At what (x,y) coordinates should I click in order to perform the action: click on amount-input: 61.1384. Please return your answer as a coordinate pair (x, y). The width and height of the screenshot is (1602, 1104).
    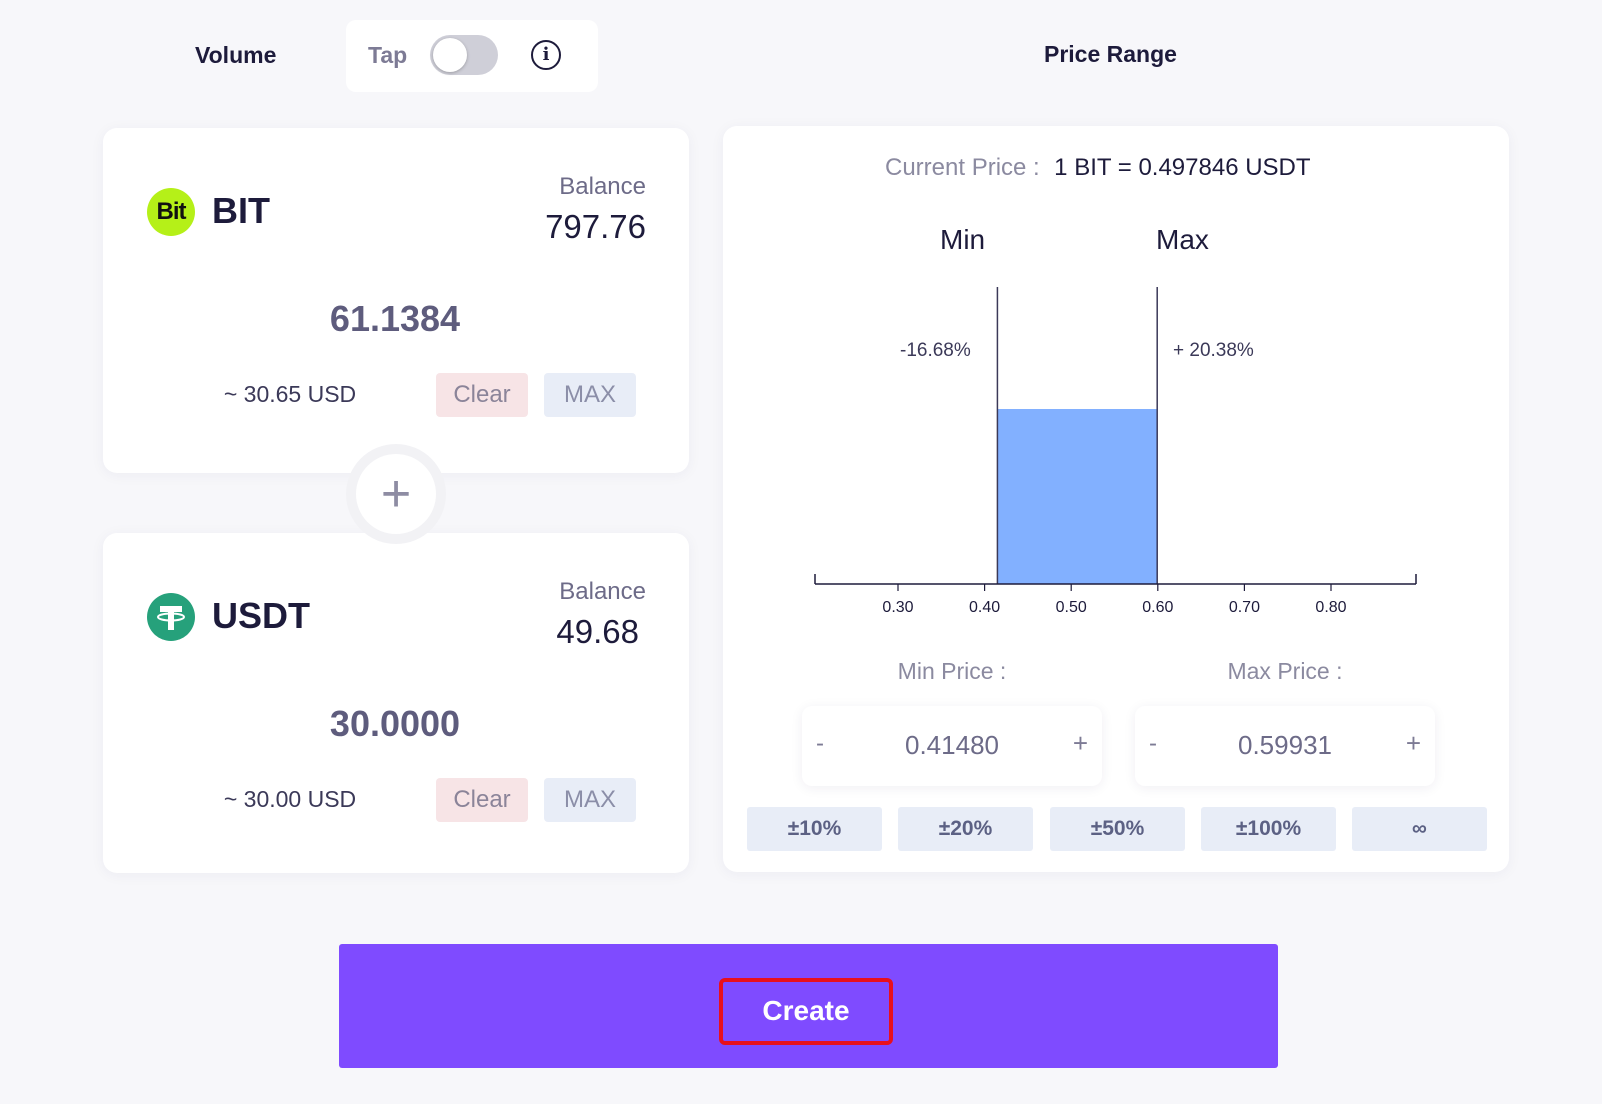
    Looking at the image, I should click on (395, 318).